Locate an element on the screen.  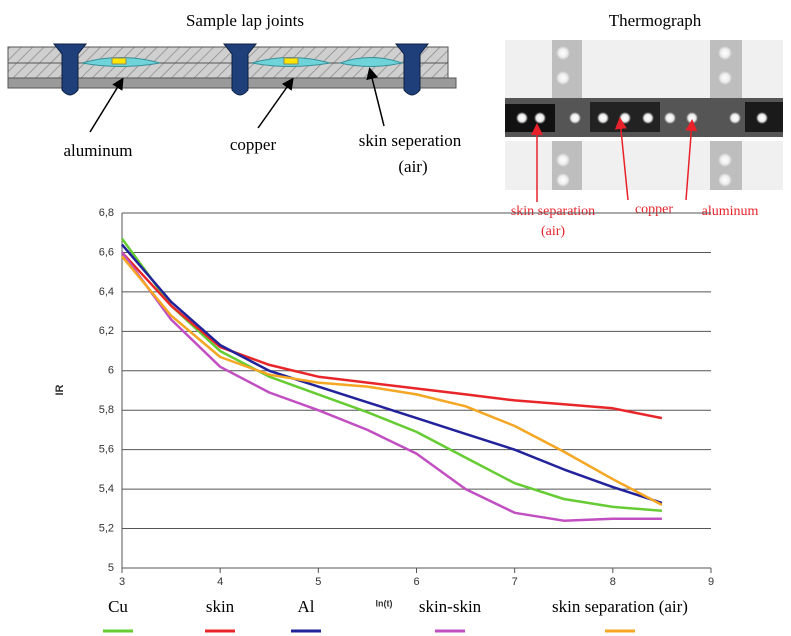
legend-label: Cu is located at coordinates (118, 606).